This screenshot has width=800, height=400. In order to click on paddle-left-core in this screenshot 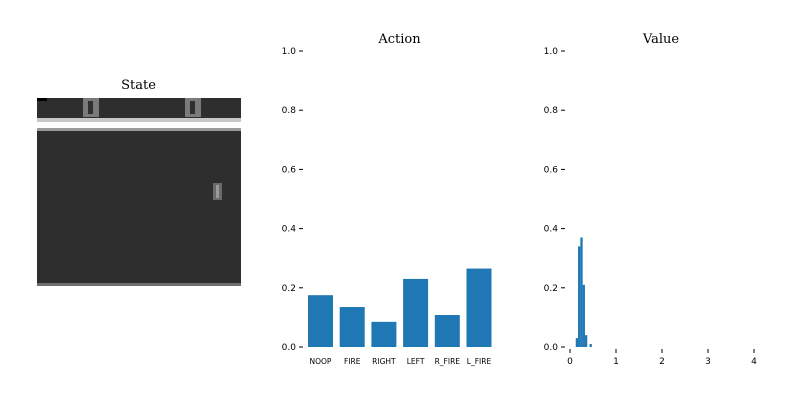, I will do `click(90, 107)`.